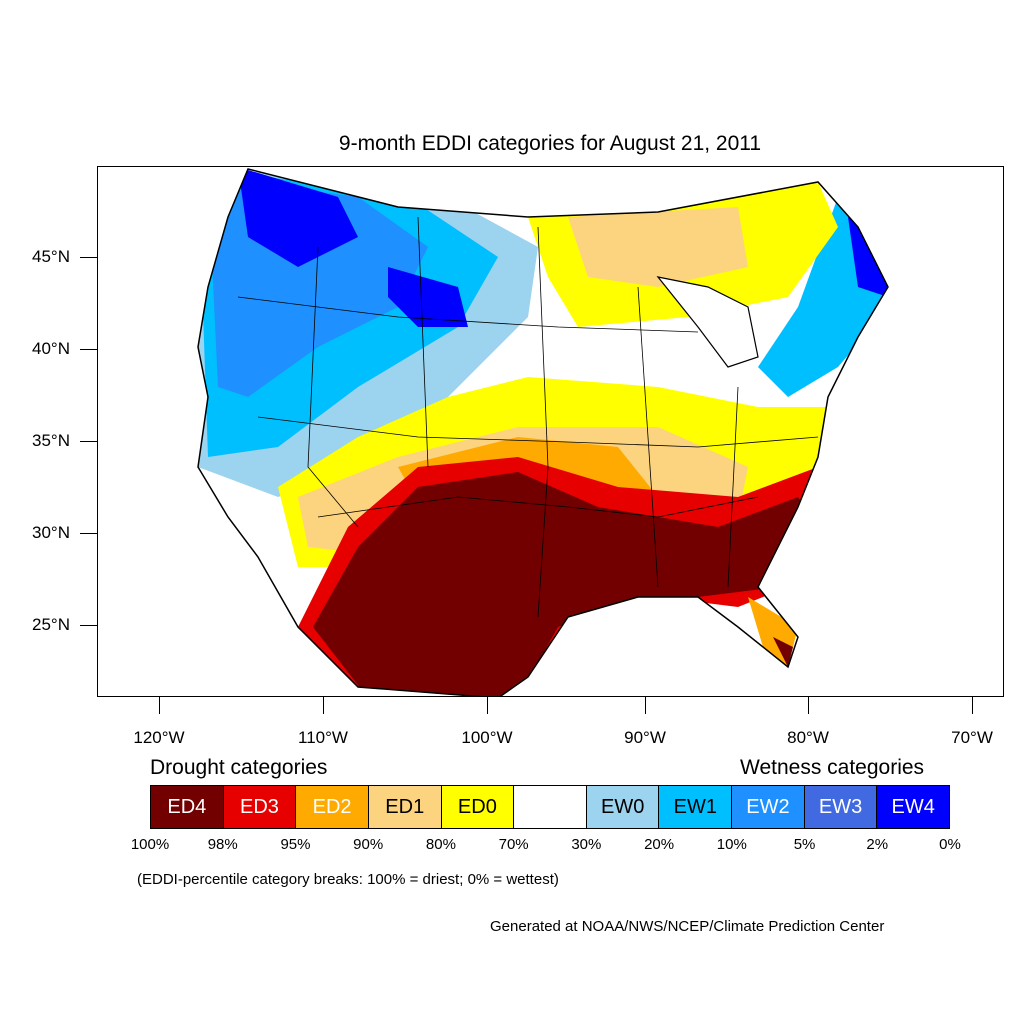 This screenshot has width=1024, height=1024. Describe the element at coordinates (808, 737) in the screenshot. I see `lon-label-80w: 80°W` at that location.